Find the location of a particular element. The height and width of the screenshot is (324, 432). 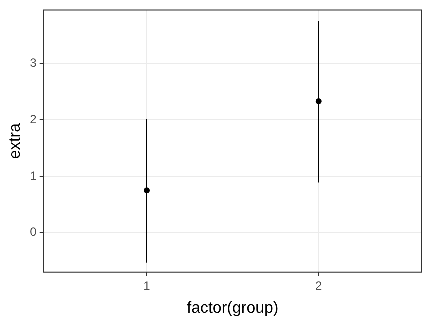

x-axis-title: factor(group) is located at coordinates (233, 308).